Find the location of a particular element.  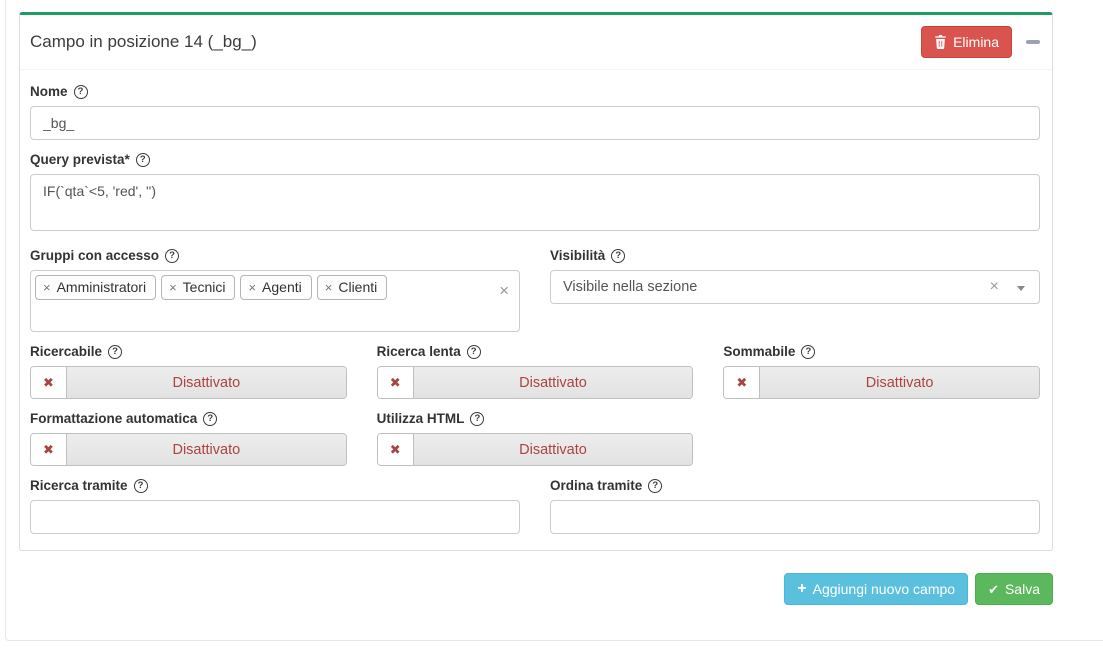

gruppi-label: Gruppi con accesso ? is located at coordinates (275, 255).